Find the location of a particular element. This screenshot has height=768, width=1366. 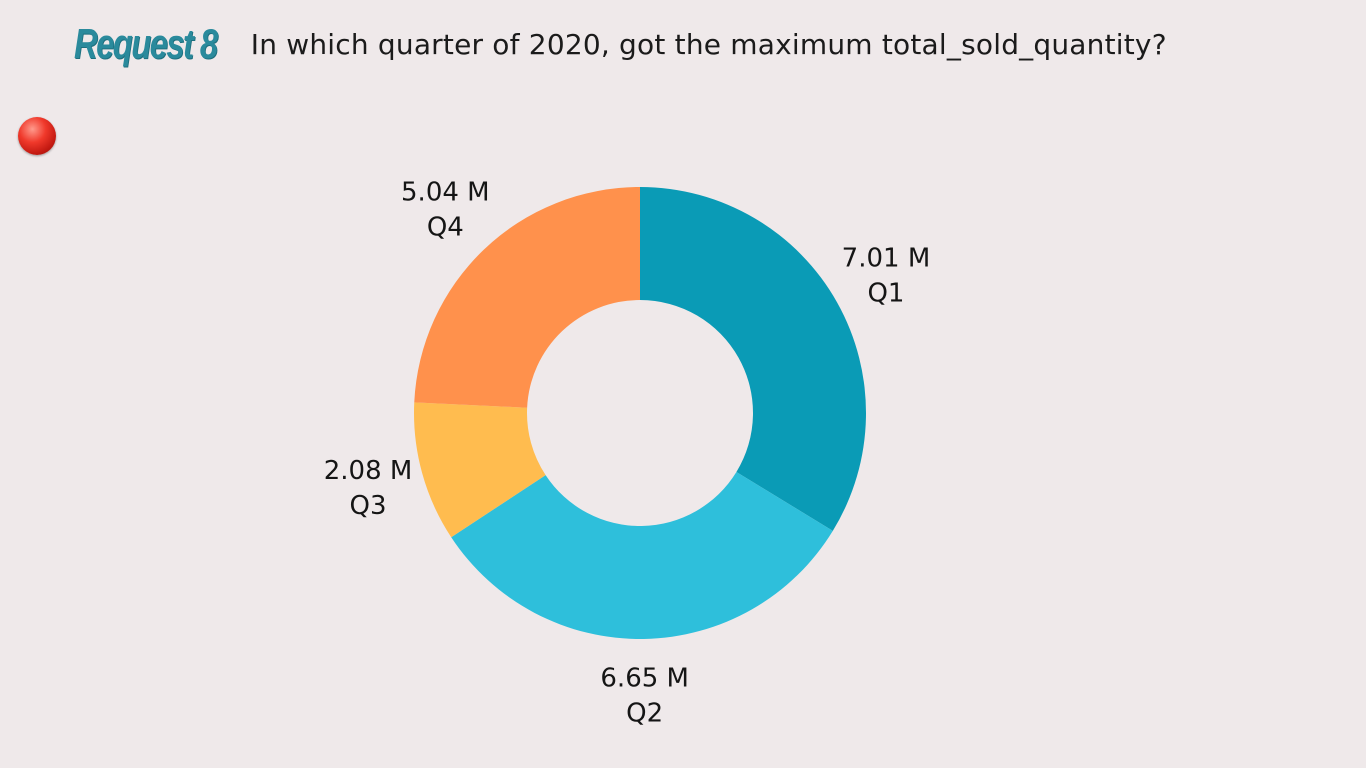

value-label: 5.04 M is located at coordinates (445, 192).